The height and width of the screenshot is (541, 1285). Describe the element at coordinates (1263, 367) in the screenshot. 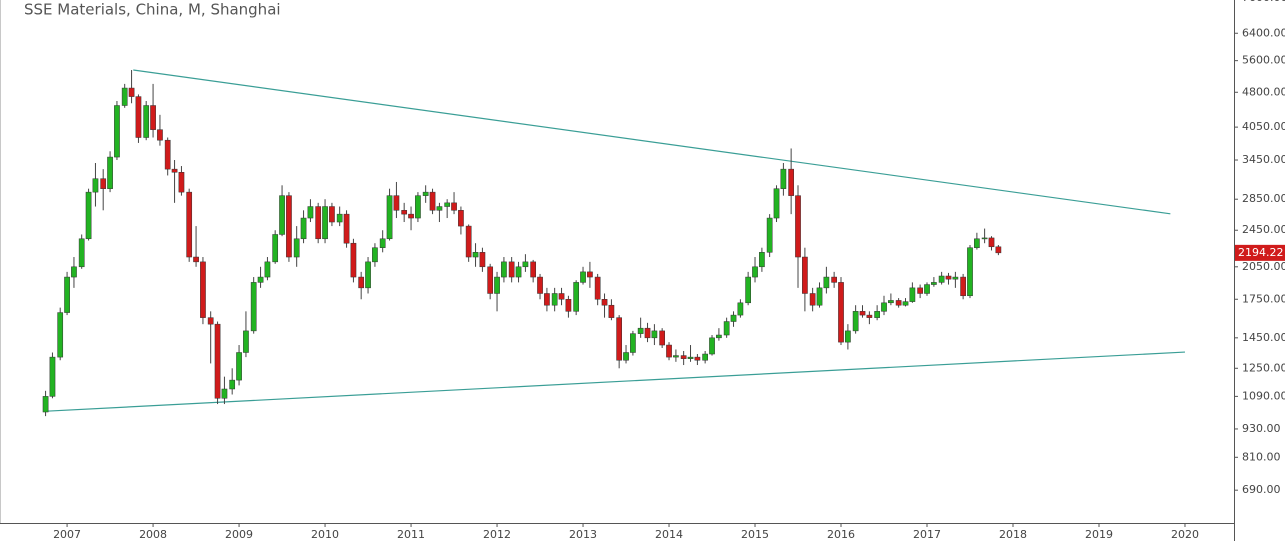

I see `y-tick-label: 1250.00` at that location.